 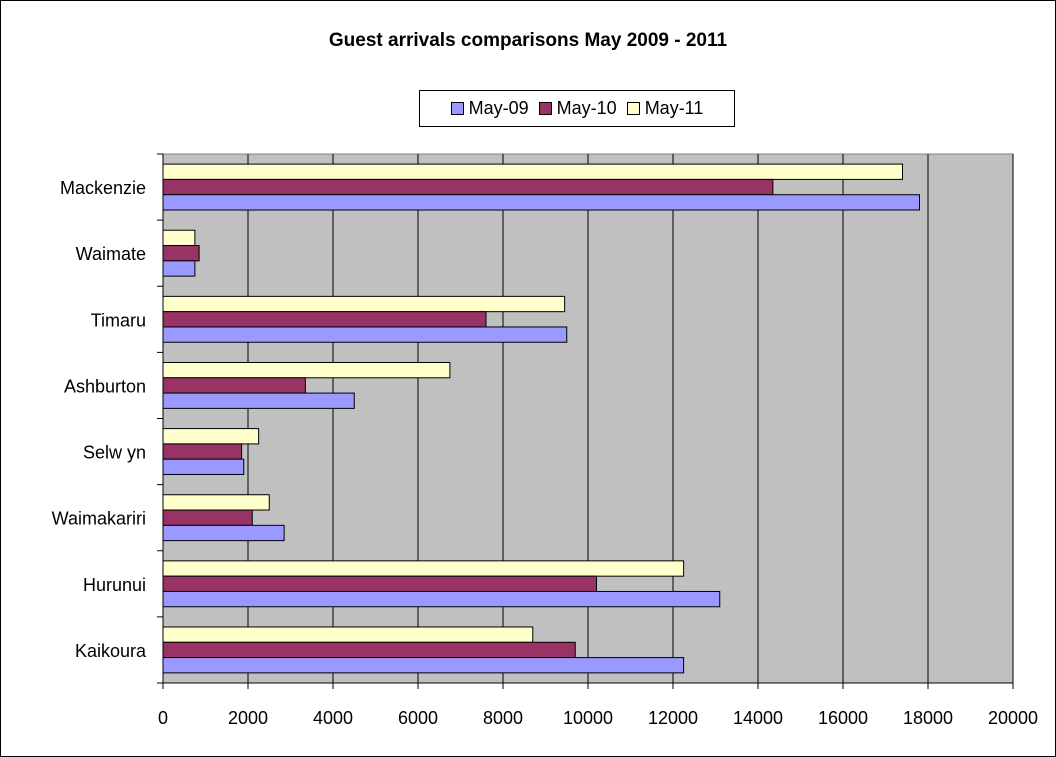 I want to click on x-tick-label-10: 20000, so click(x=1013, y=718).